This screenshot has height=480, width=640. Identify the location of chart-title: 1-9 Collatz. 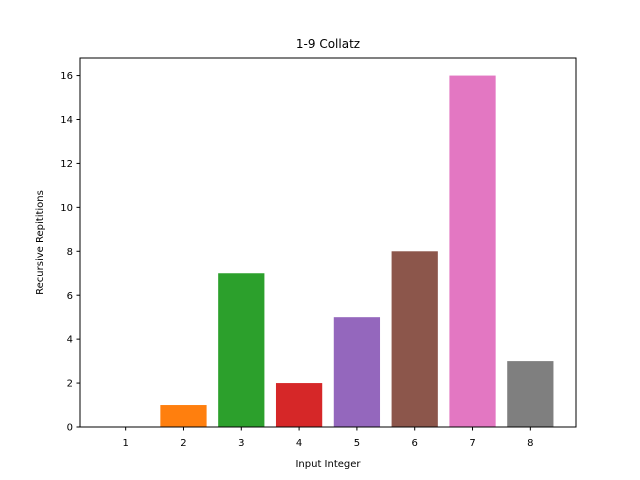
(328, 44).